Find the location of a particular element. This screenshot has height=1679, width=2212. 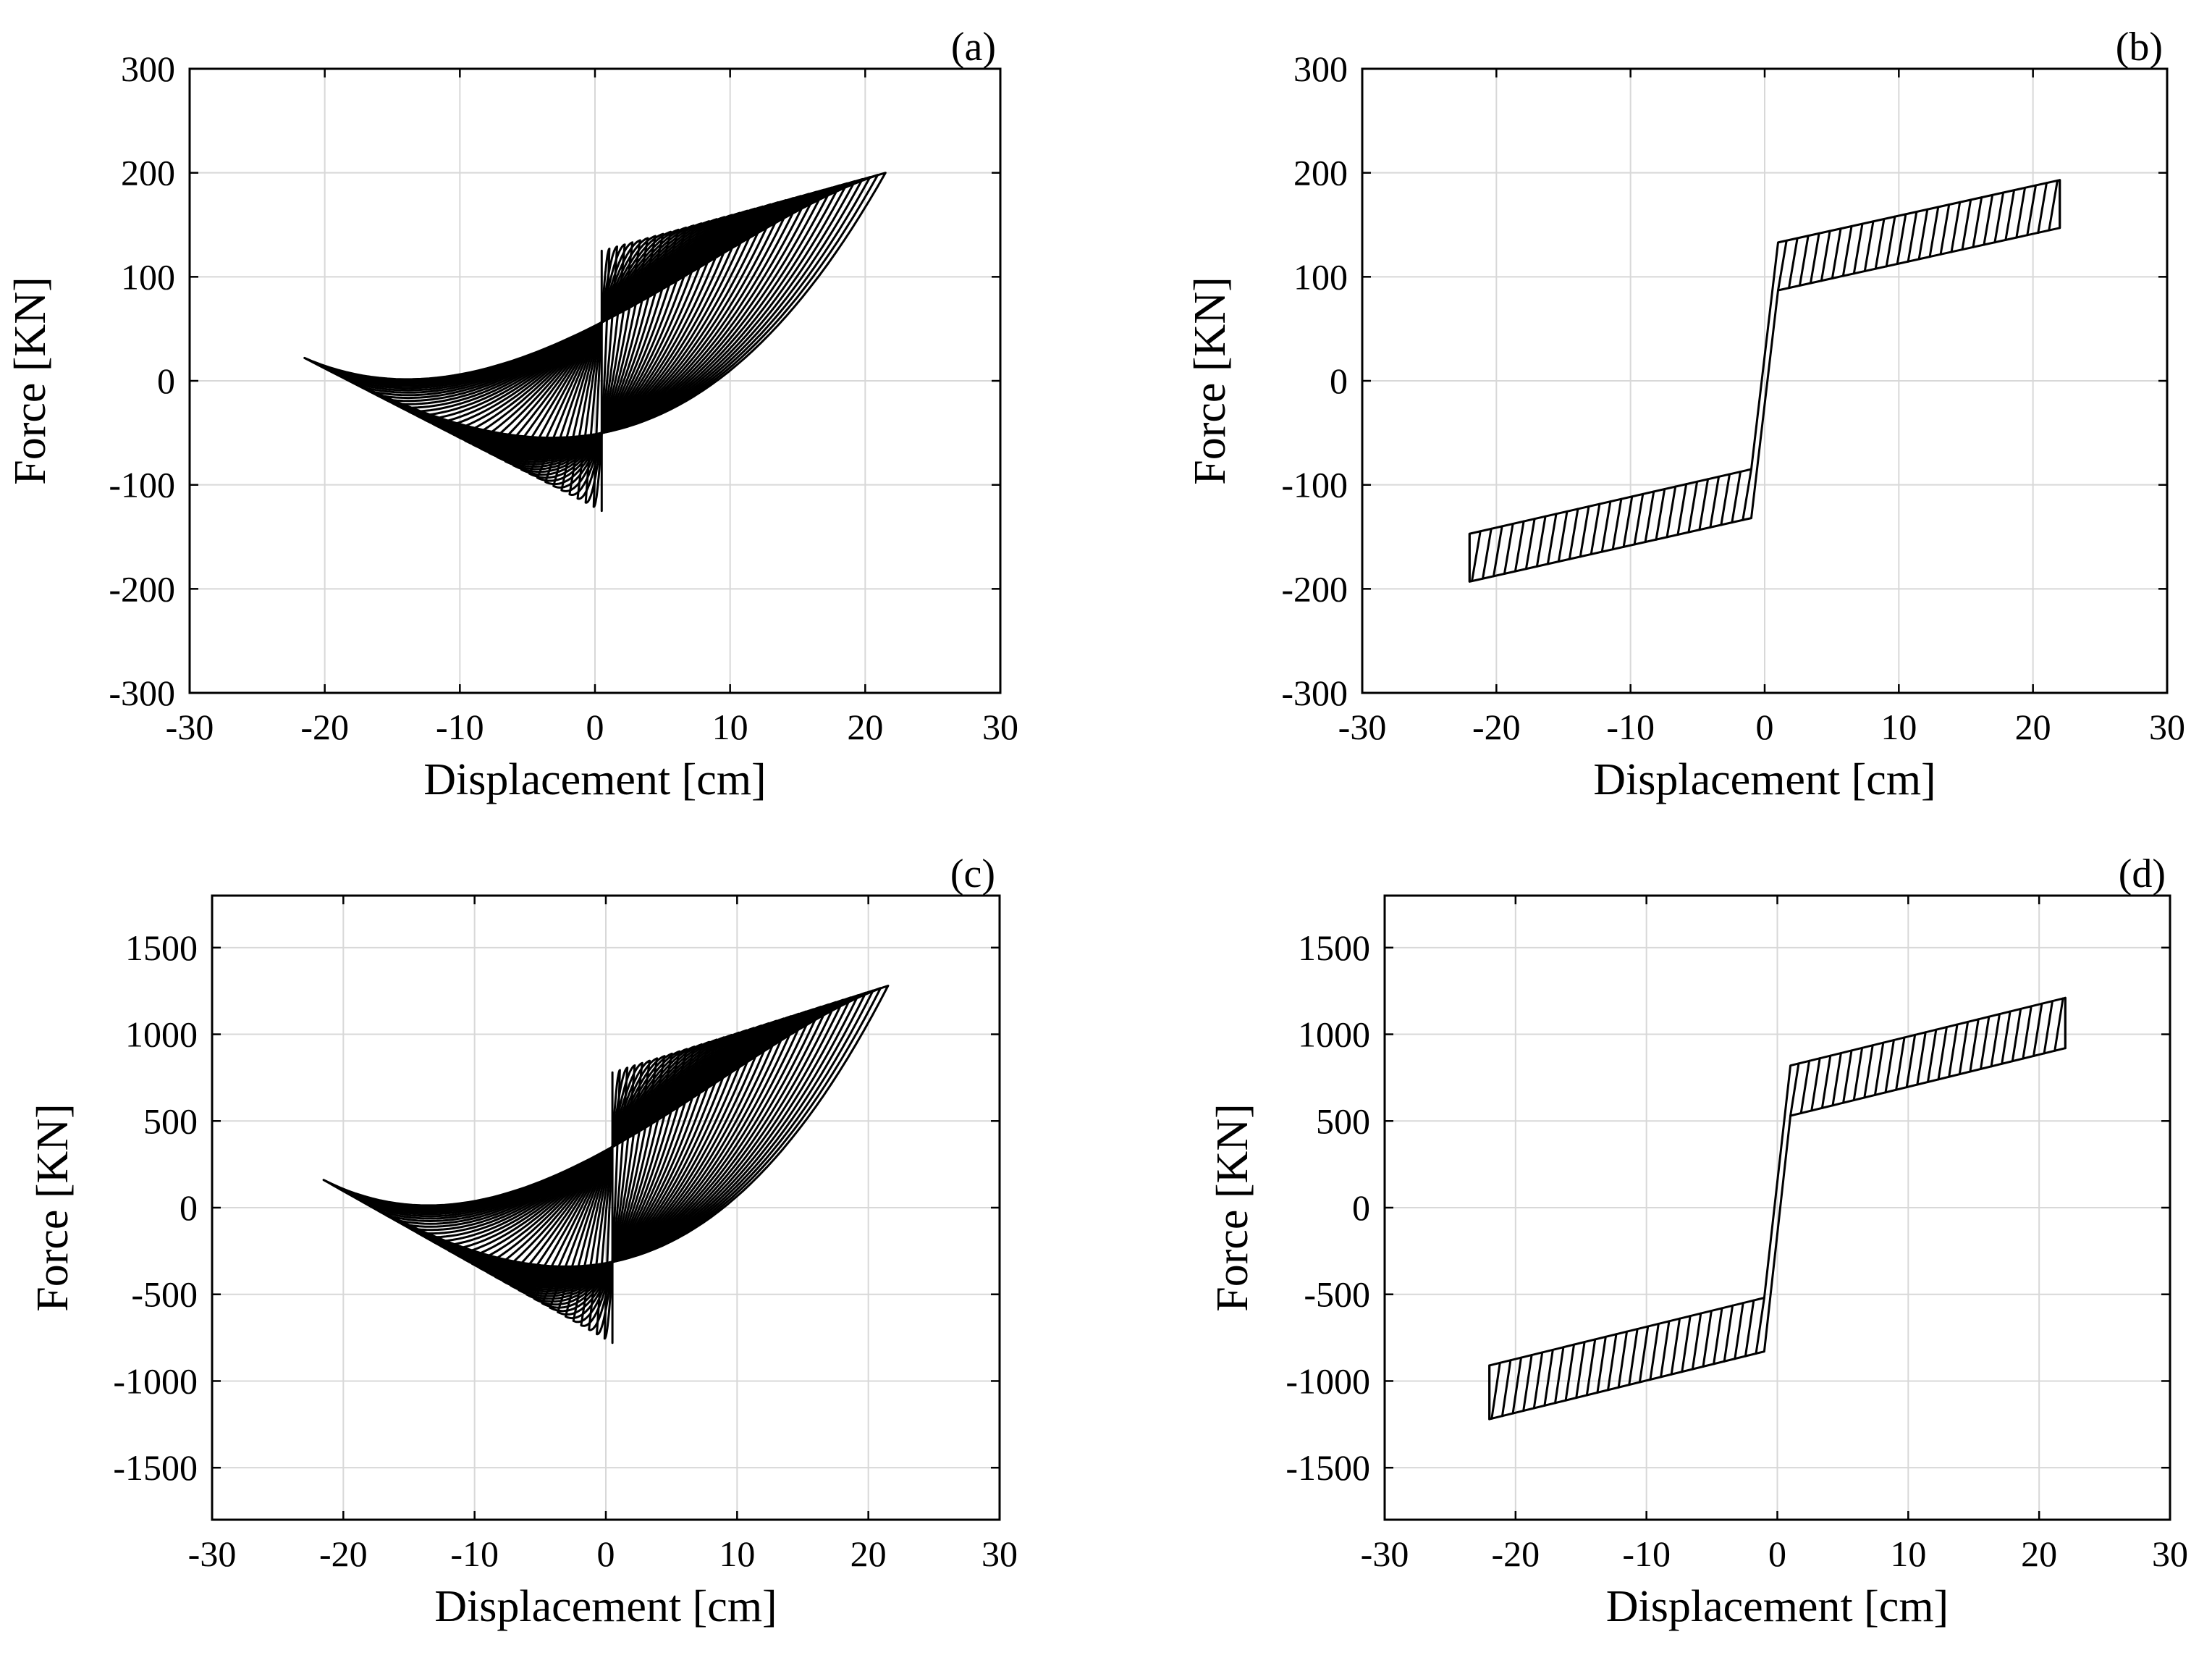

y-tick-label: -300 is located at coordinates (1315, 693).